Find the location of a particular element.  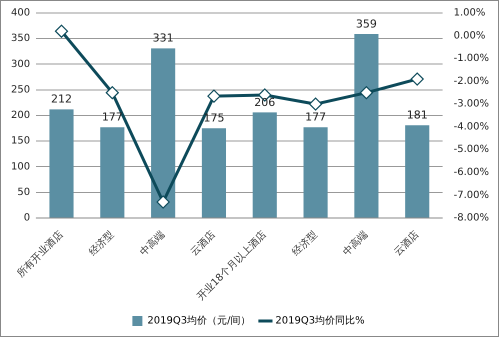

y2-tick-label: -6.00% is located at coordinates (472, 172).